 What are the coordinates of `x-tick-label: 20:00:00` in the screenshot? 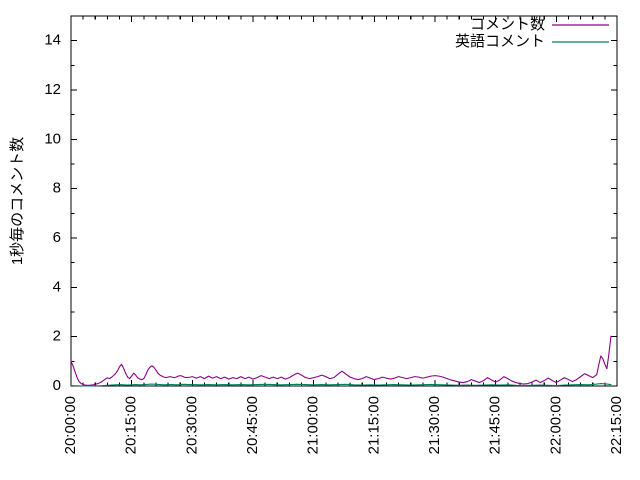 It's located at (70, 425).